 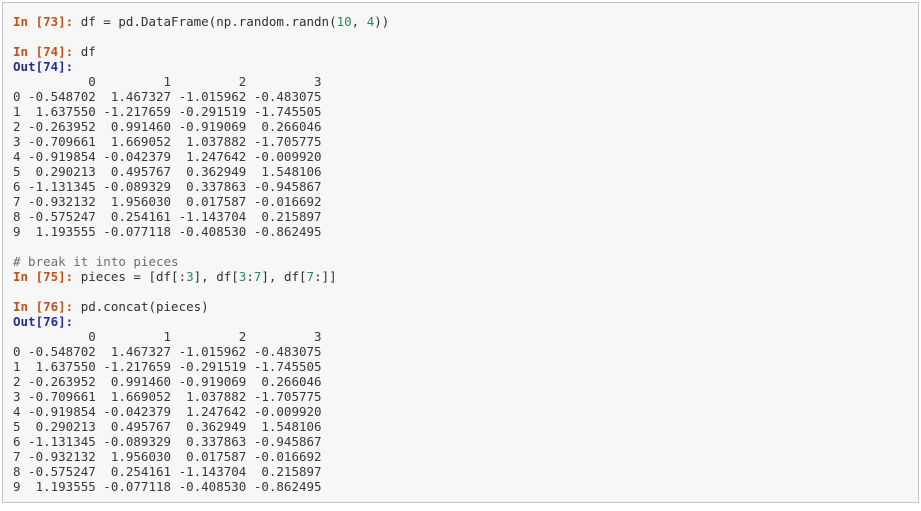 What do you see at coordinates (47, 51) in the screenshot?
I see `input-prompt: In [74]:` at bounding box center [47, 51].